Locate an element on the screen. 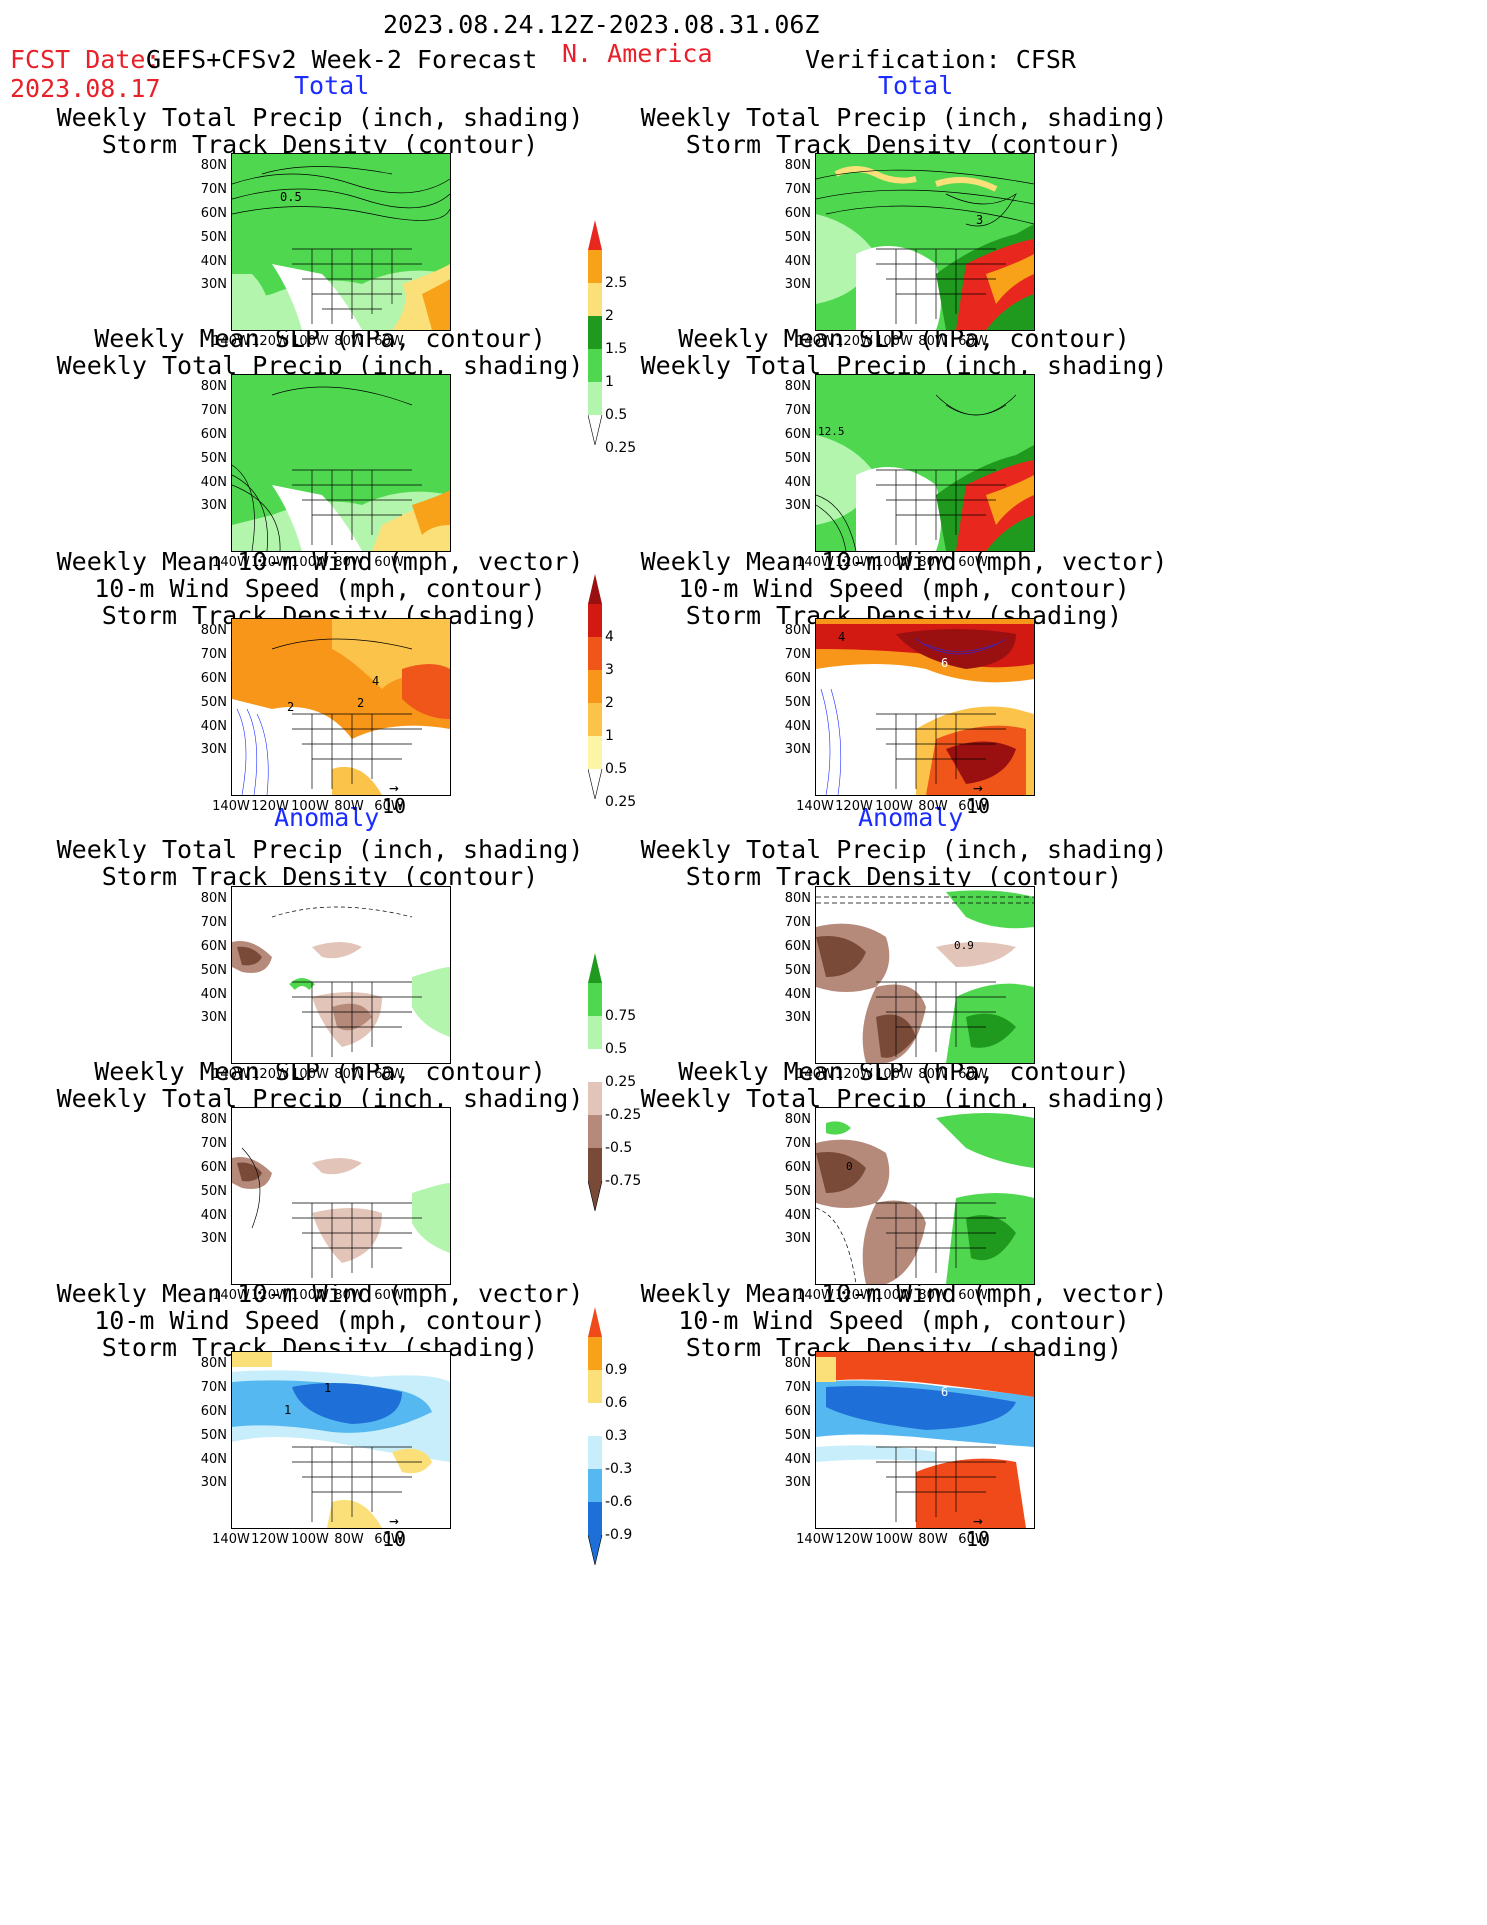 Image resolution: width=1487 pixels, height=1925 pixels. region-label: N. America is located at coordinates (637, 53).